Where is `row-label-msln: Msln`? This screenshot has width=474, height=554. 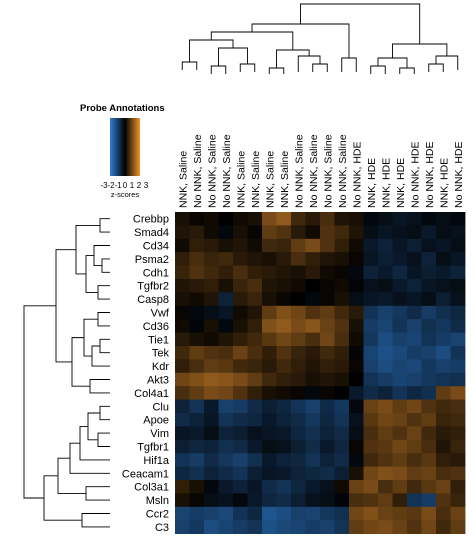
row-label-msln: Msln is located at coordinates (157, 501).